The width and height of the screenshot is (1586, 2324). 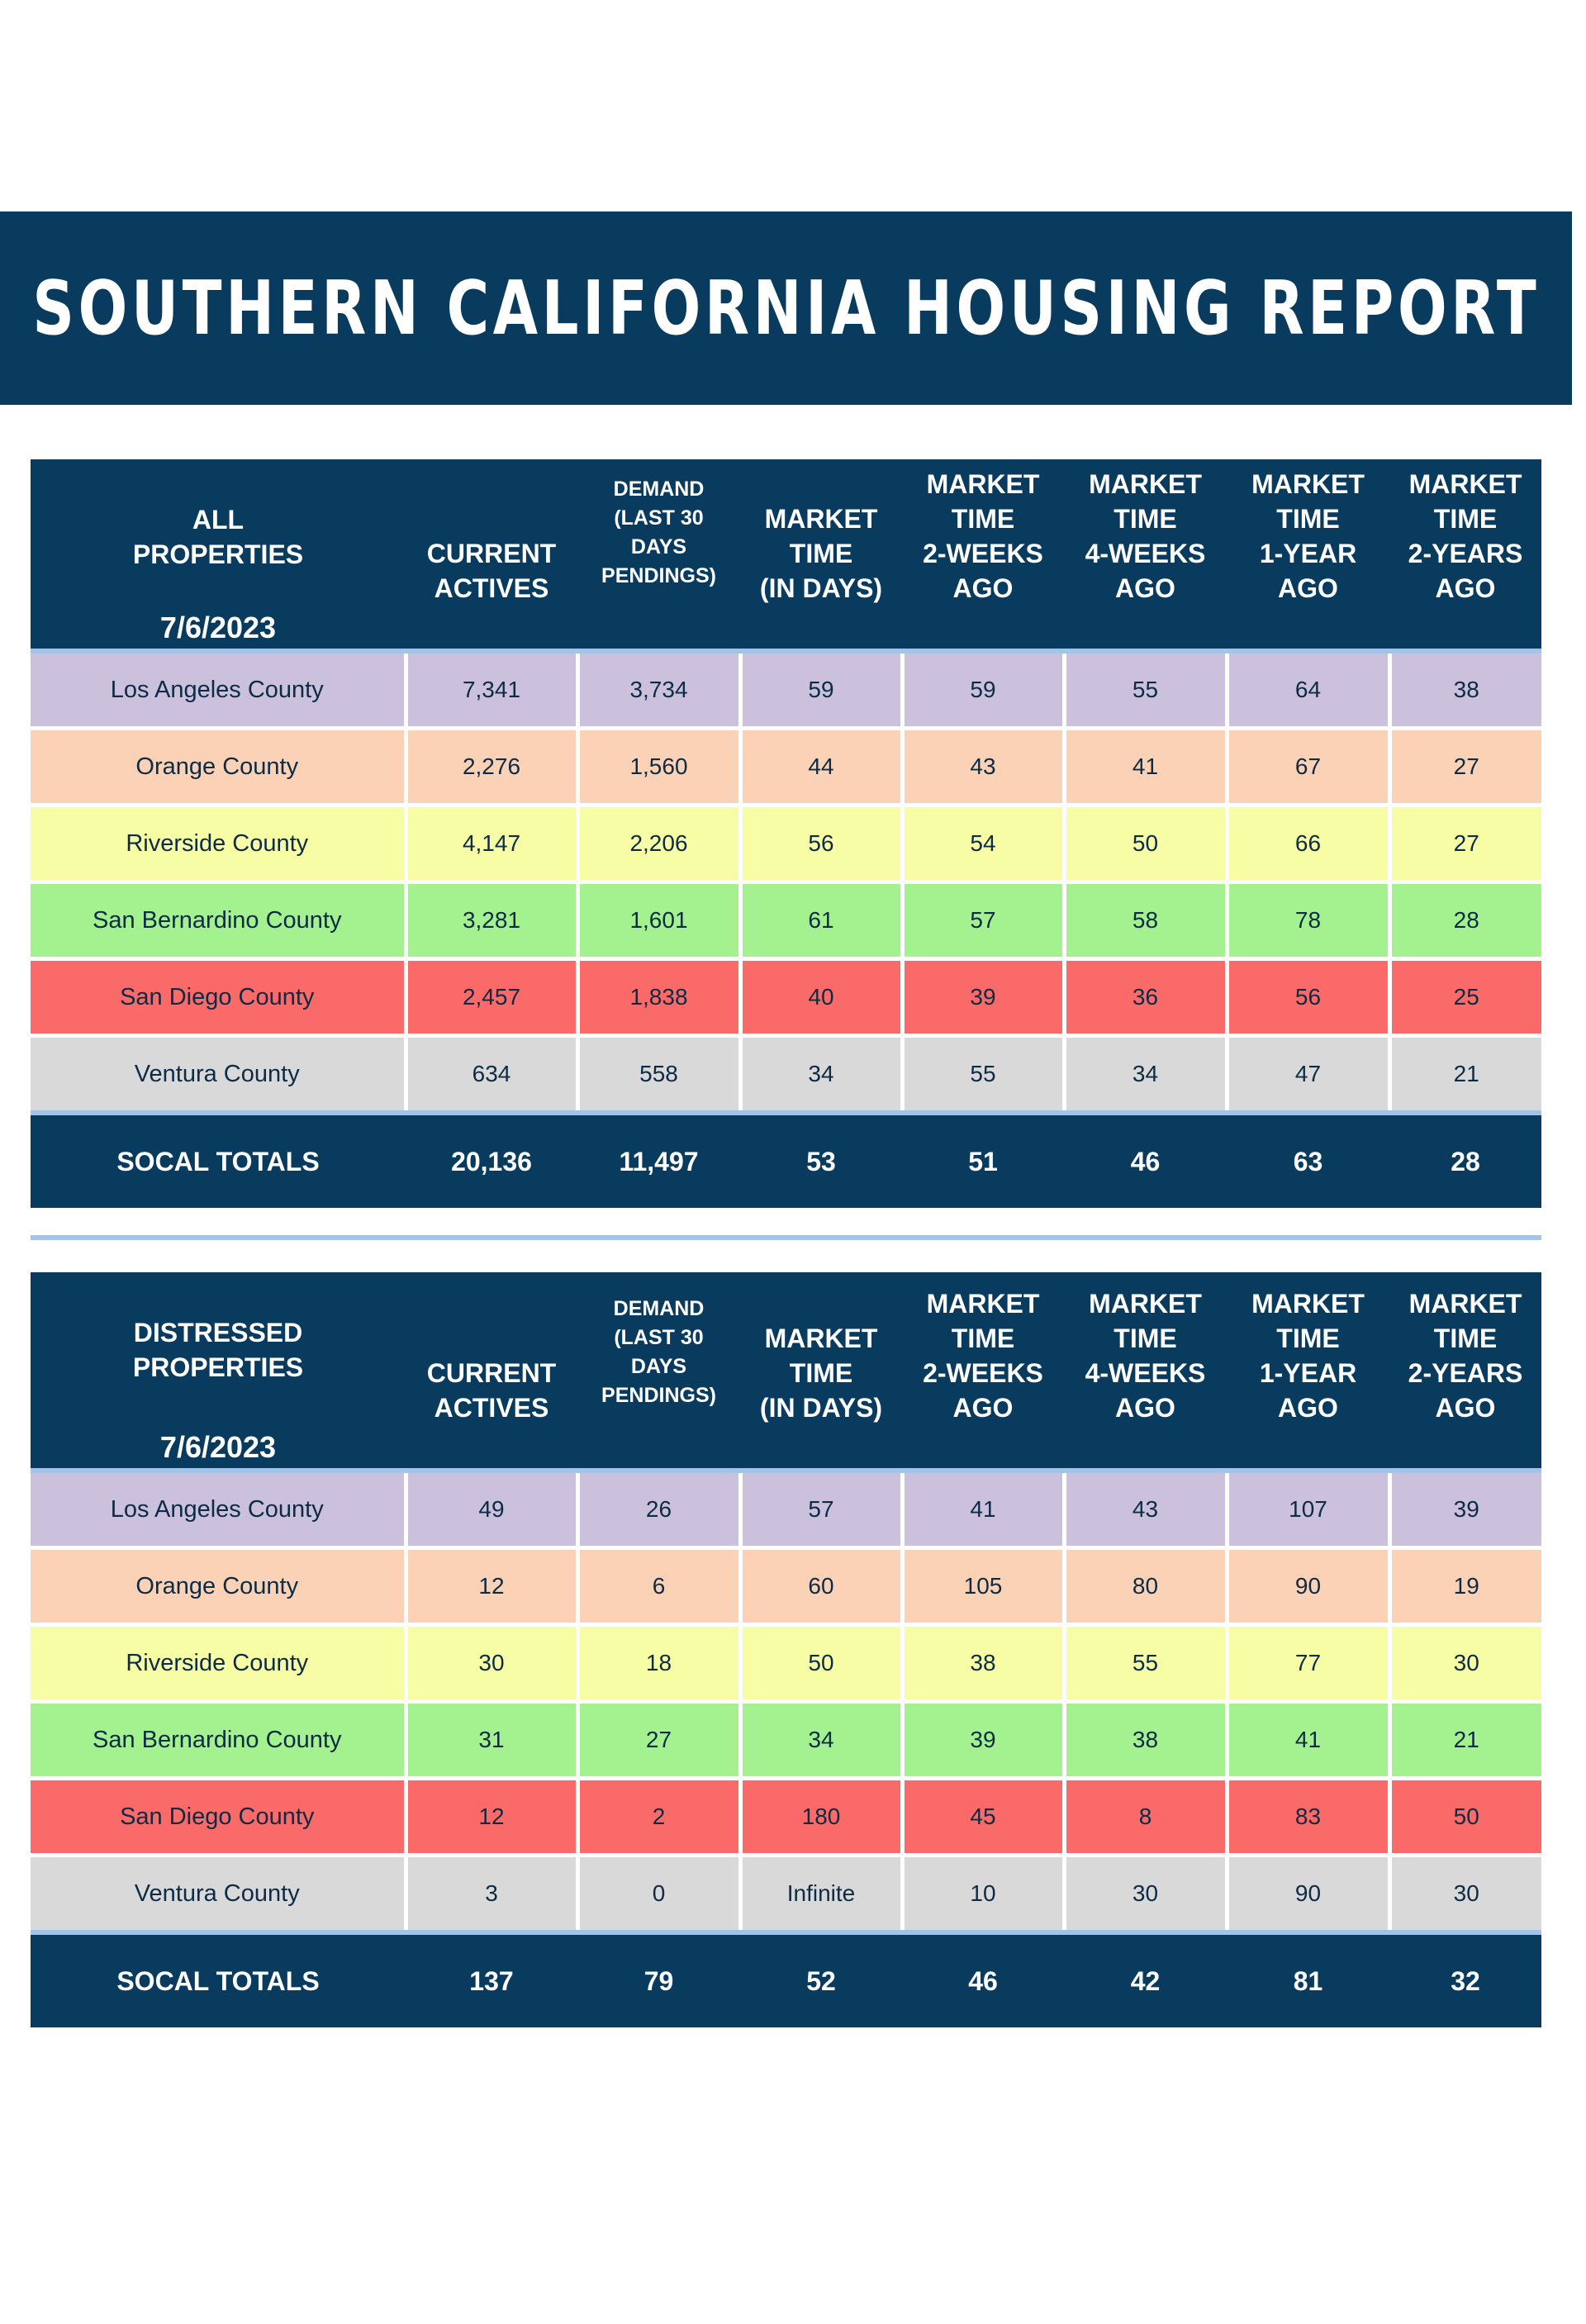 I want to click on market-time-2-years: 27, so click(x=1465, y=768).